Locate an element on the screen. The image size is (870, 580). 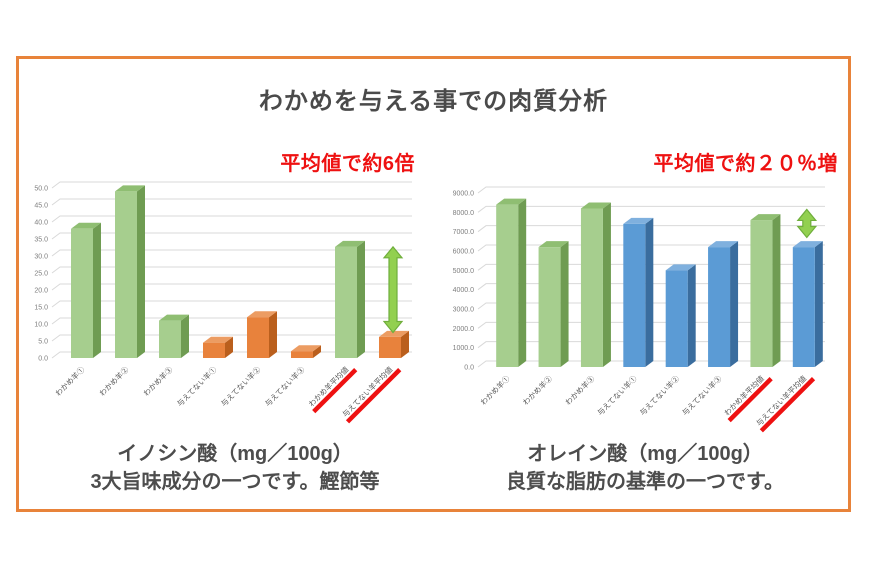
caption-inosinic: イノシン酸（mg／100g） 3大旨味成分の一つです。鰹節等 is located at coordinates (235, 468).